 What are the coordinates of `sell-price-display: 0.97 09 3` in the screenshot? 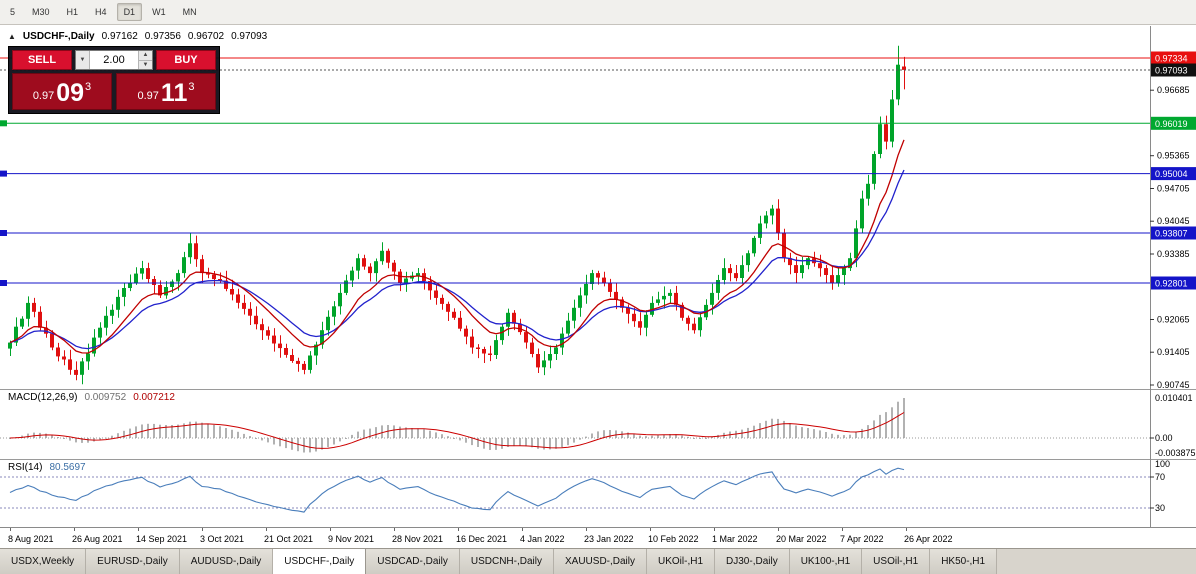 It's located at (62, 91).